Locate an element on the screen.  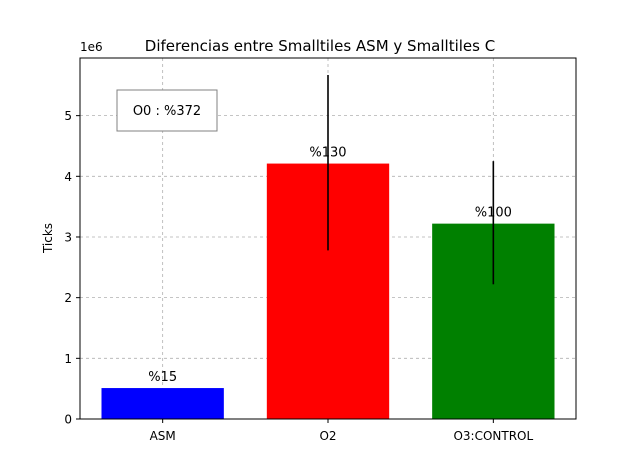
y-tick-label-1: 1 is located at coordinates (68, 359).